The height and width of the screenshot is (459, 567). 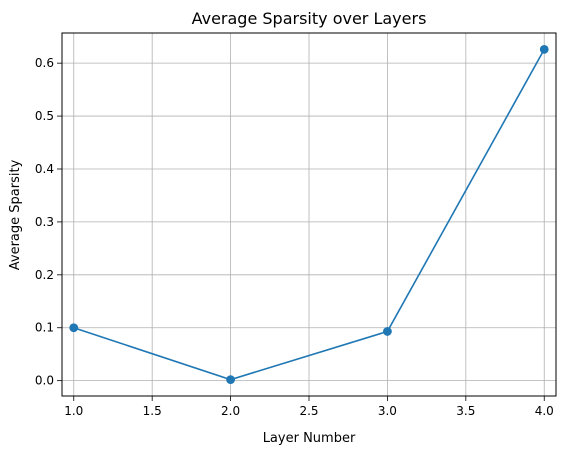 I want to click on x-tick-label: 1.0, so click(x=73, y=411).